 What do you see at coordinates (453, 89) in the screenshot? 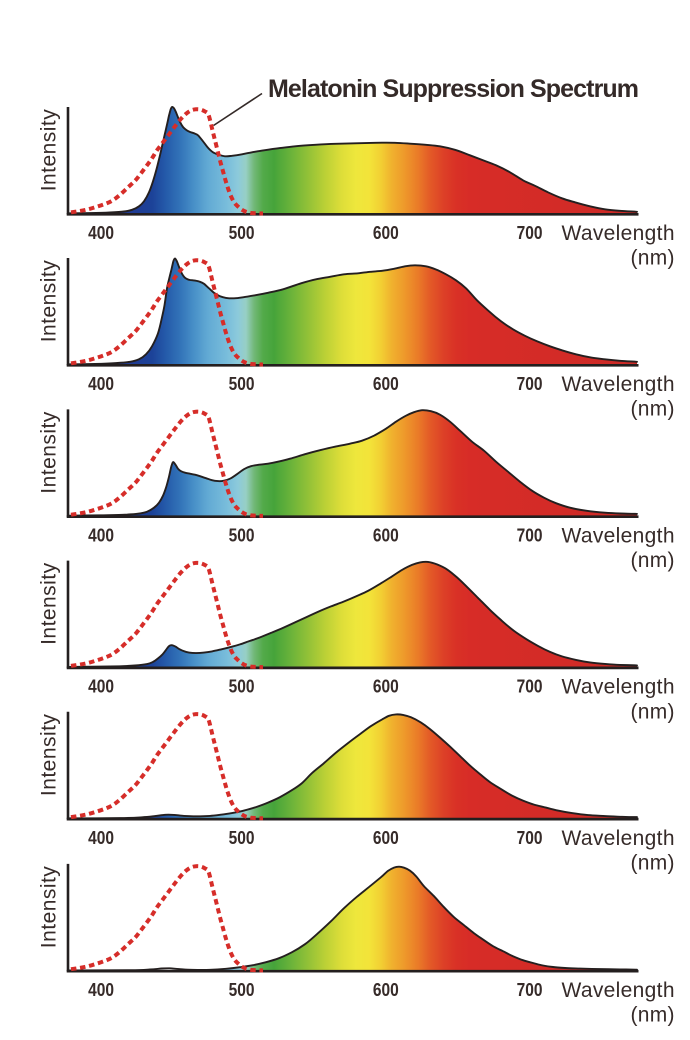
I see `svg-text: Melatonin Suppression Spectrum` at bounding box center [453, 89].